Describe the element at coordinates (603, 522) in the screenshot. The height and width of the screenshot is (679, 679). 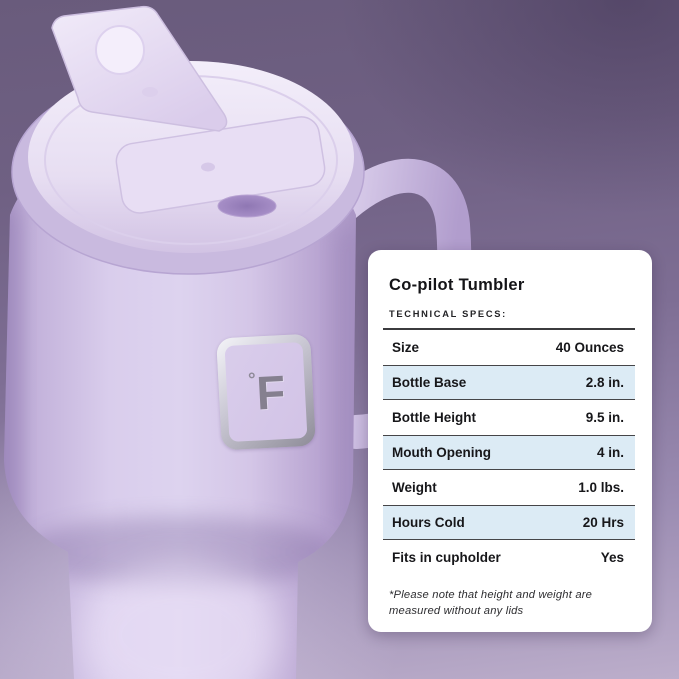
I see `spec-value: 20 Hrs` at that location.